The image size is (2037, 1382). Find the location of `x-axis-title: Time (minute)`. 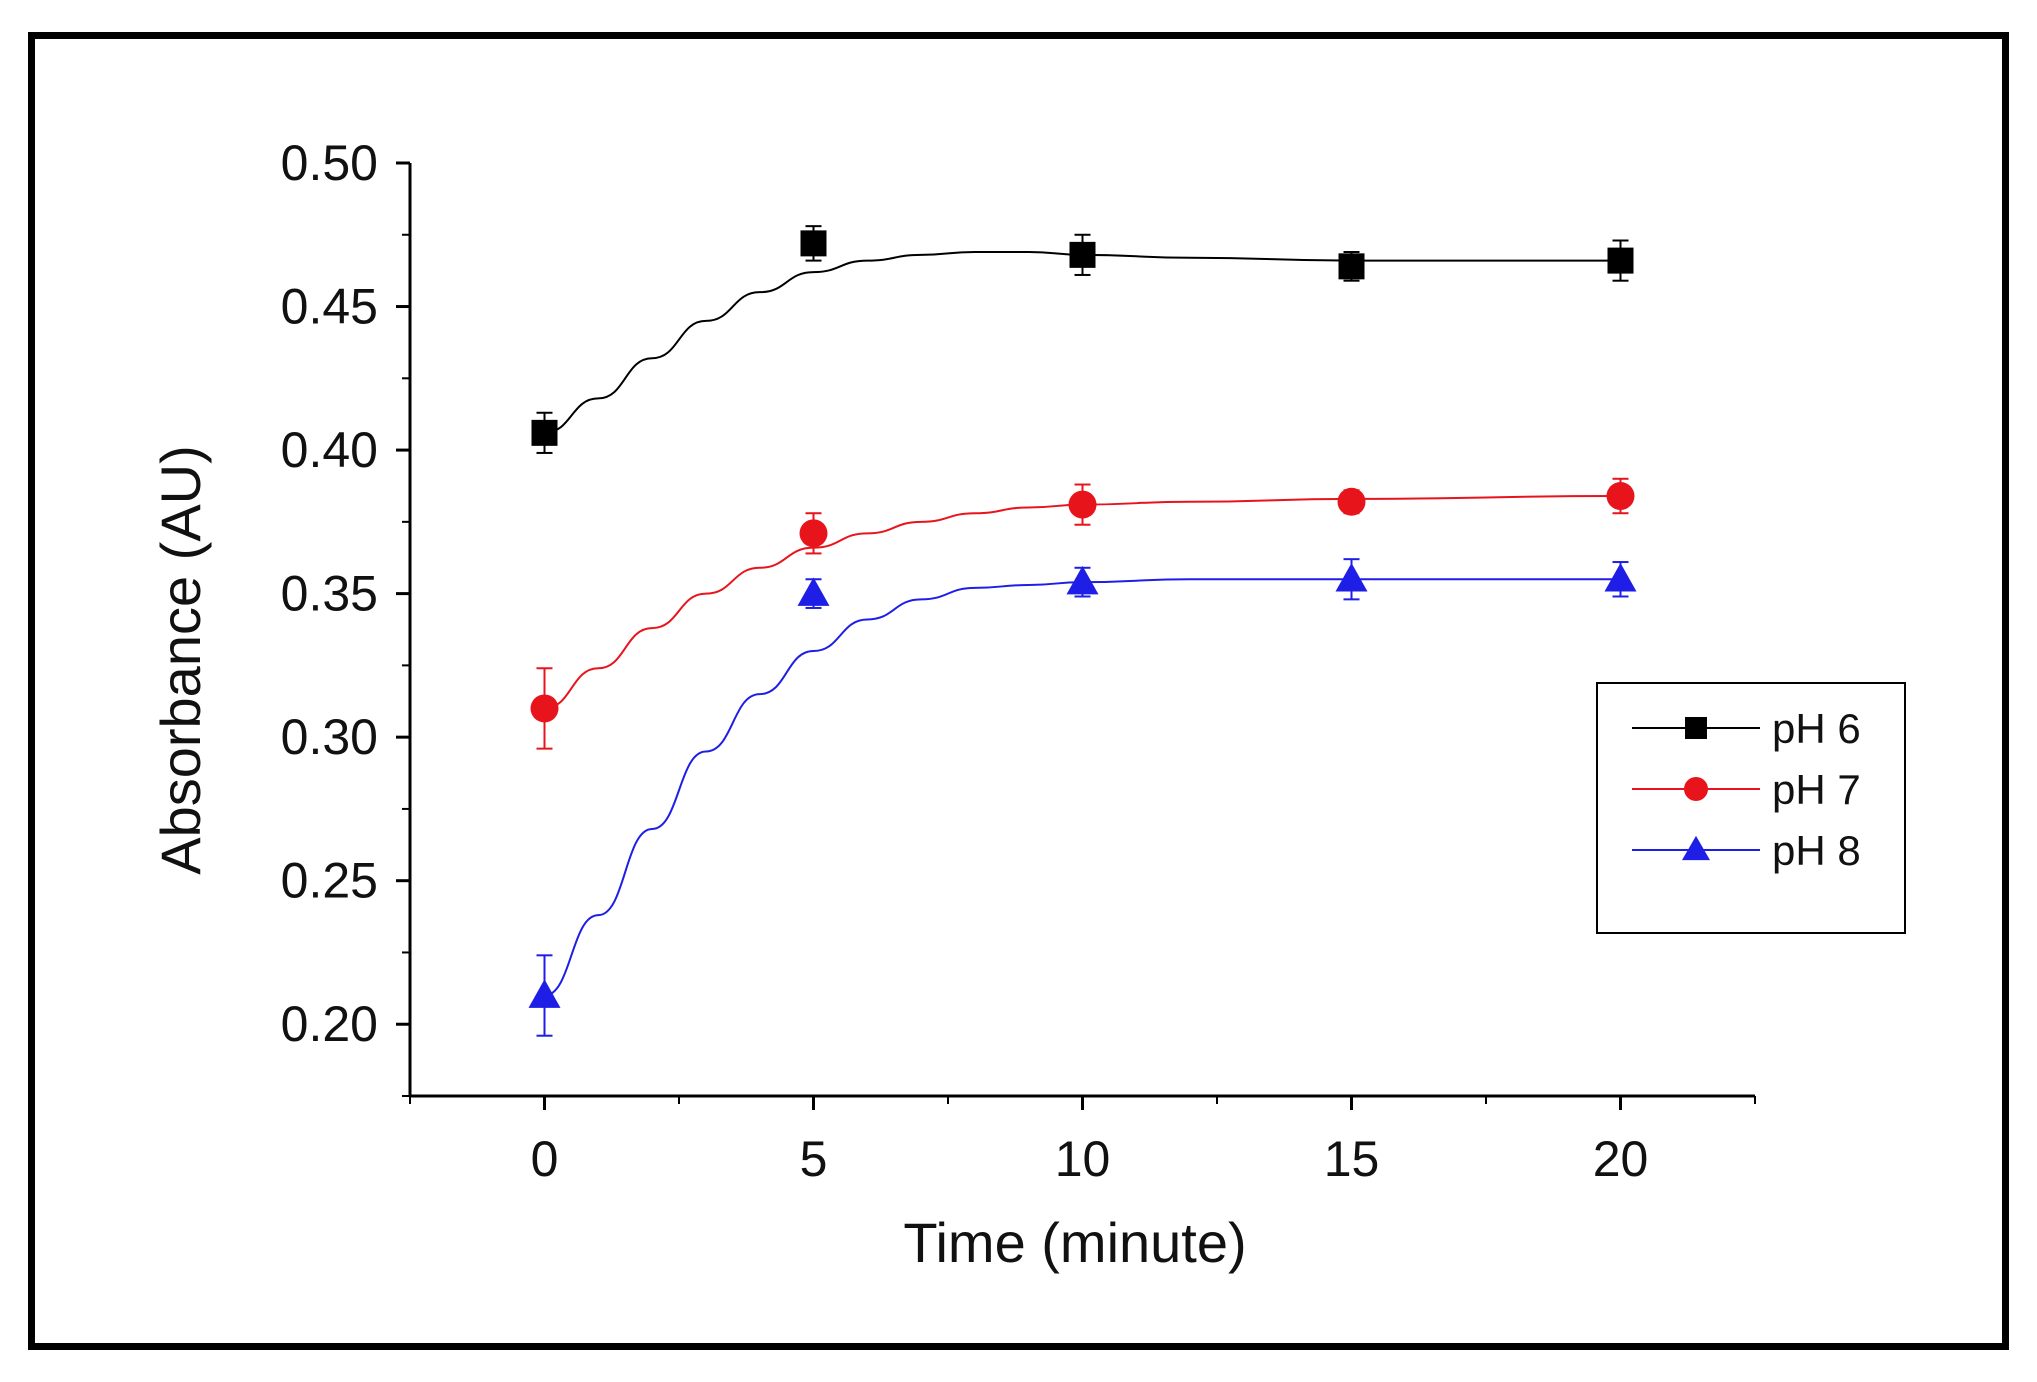

x-axis-title: Time (minute) is located at coordinates (1074, 1242).